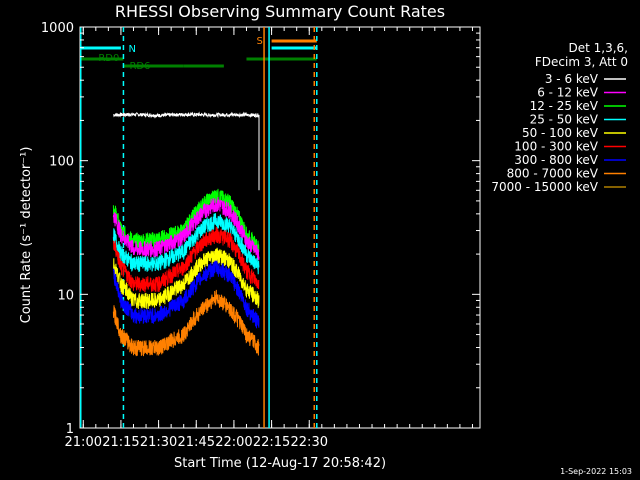  Describe the element at coordinates (280, 463) in the screenshot. I see `x-axis-label: Start Time (12-Aug-17 20:58:42)` at that location.